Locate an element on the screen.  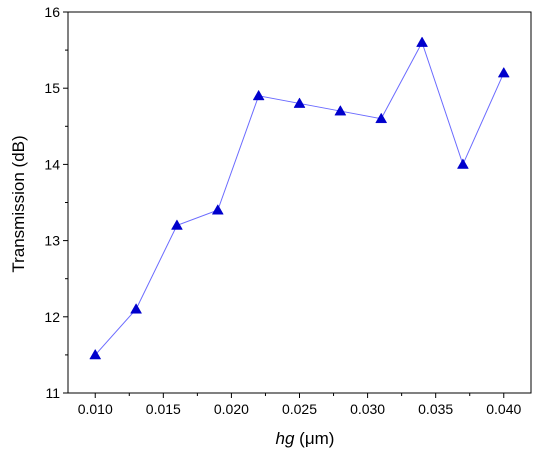
y-tick-label: 15 is located at coordinates (52, 88).